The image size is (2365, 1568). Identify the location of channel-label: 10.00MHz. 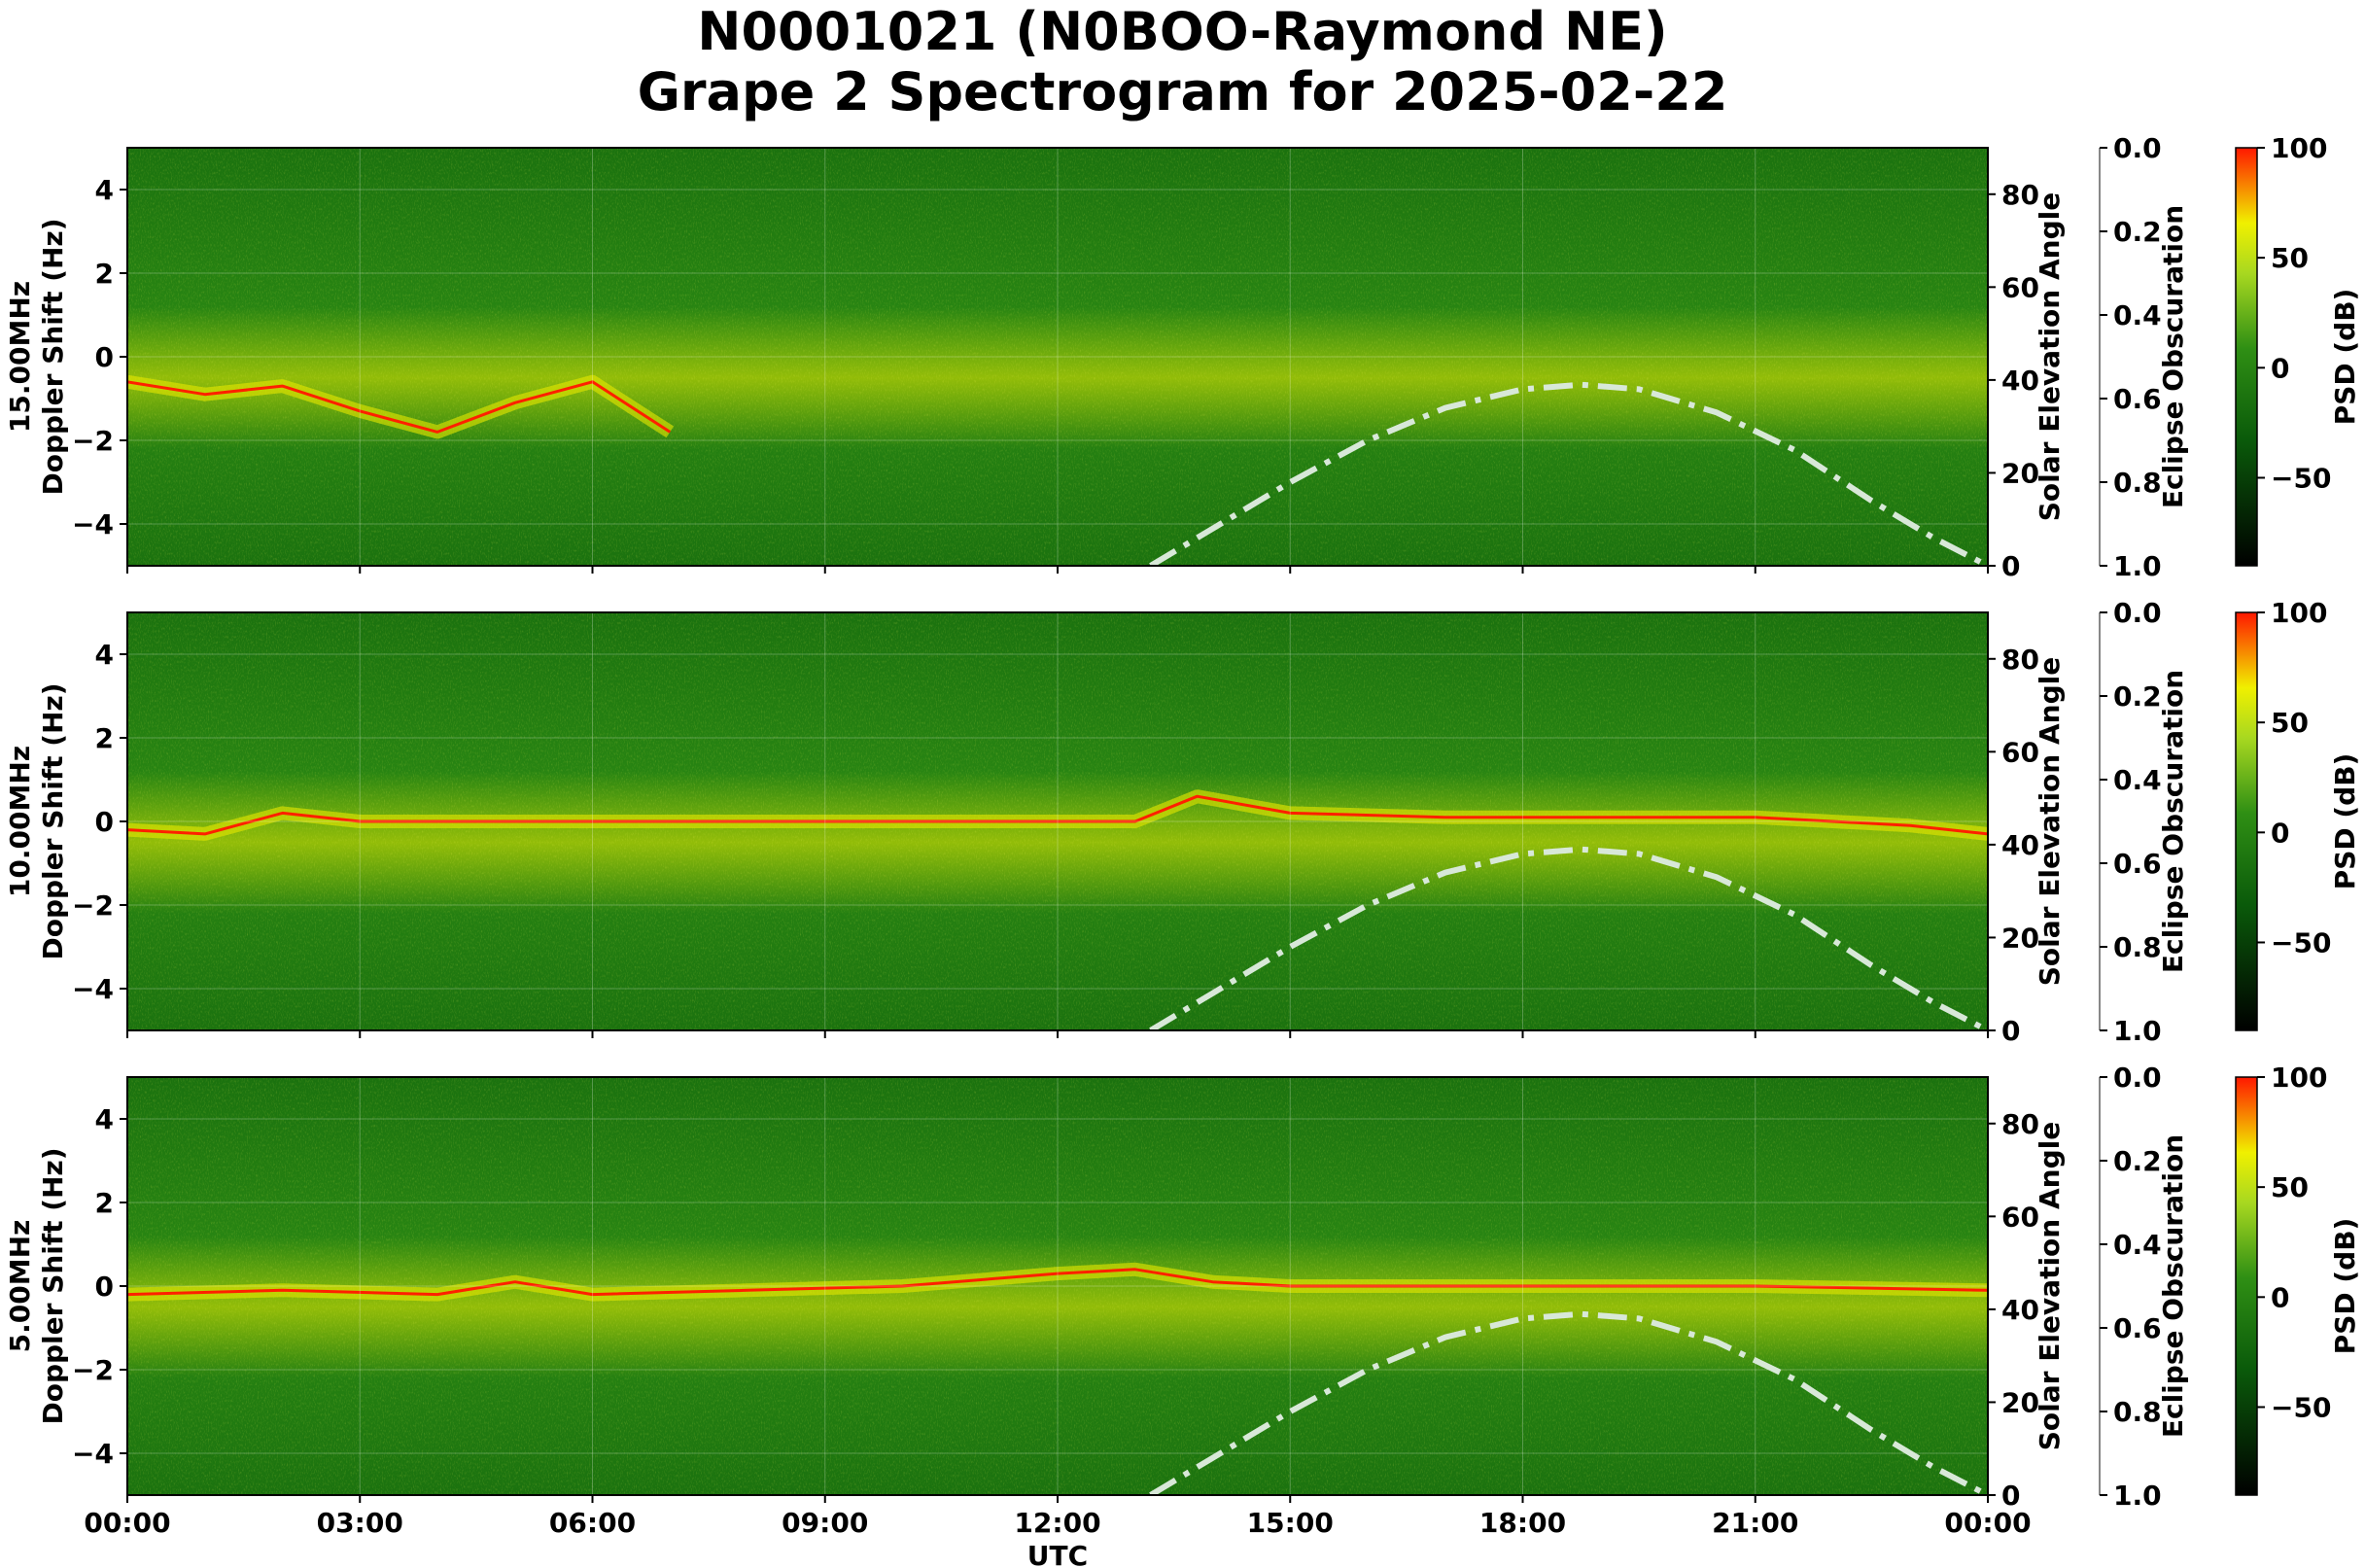
(20, 821).